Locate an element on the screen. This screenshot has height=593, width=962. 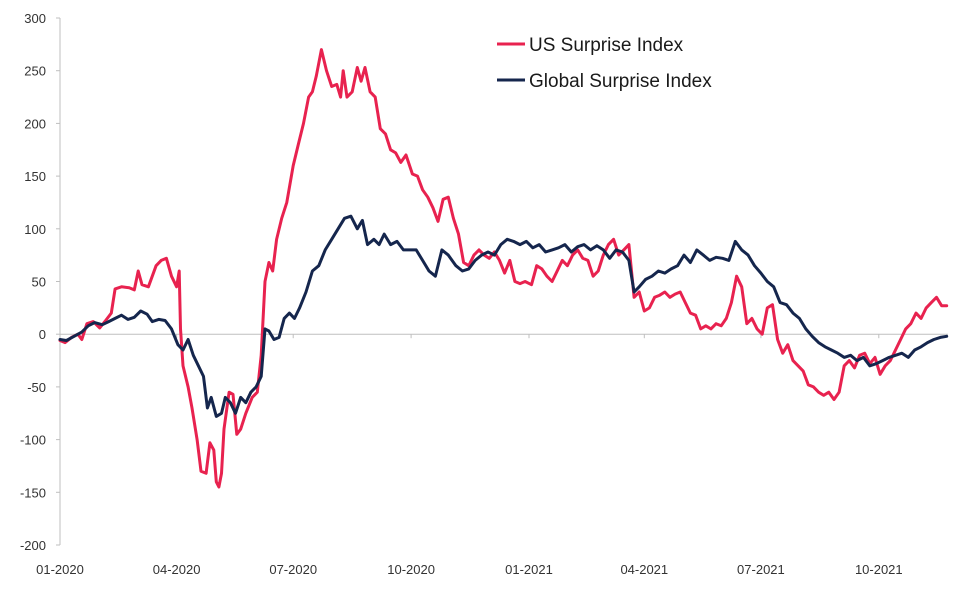
y-tick-label: 100 is located at coordinates (35, 229).